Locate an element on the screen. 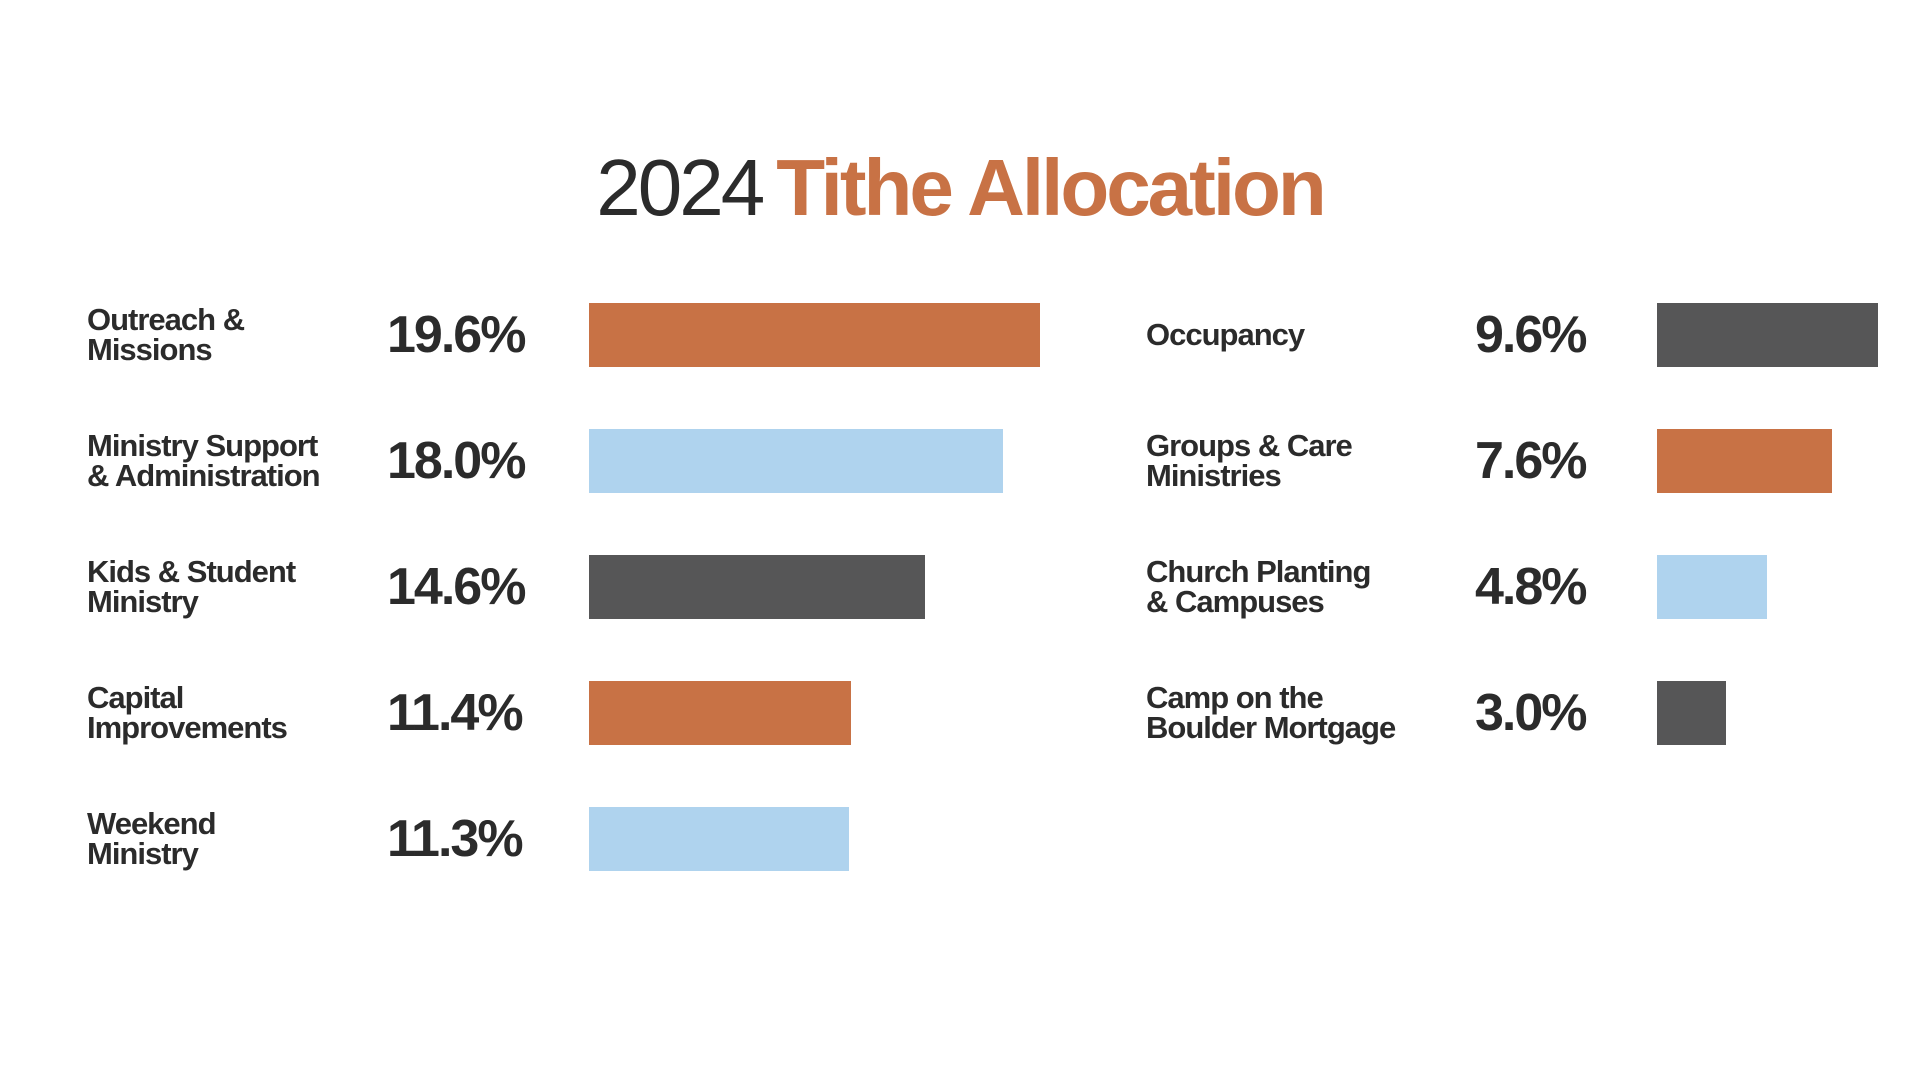 This screenshot has height=1080, width=1920. bar-row: Occupancy 9.6% is located at coordinates (1533, 335).